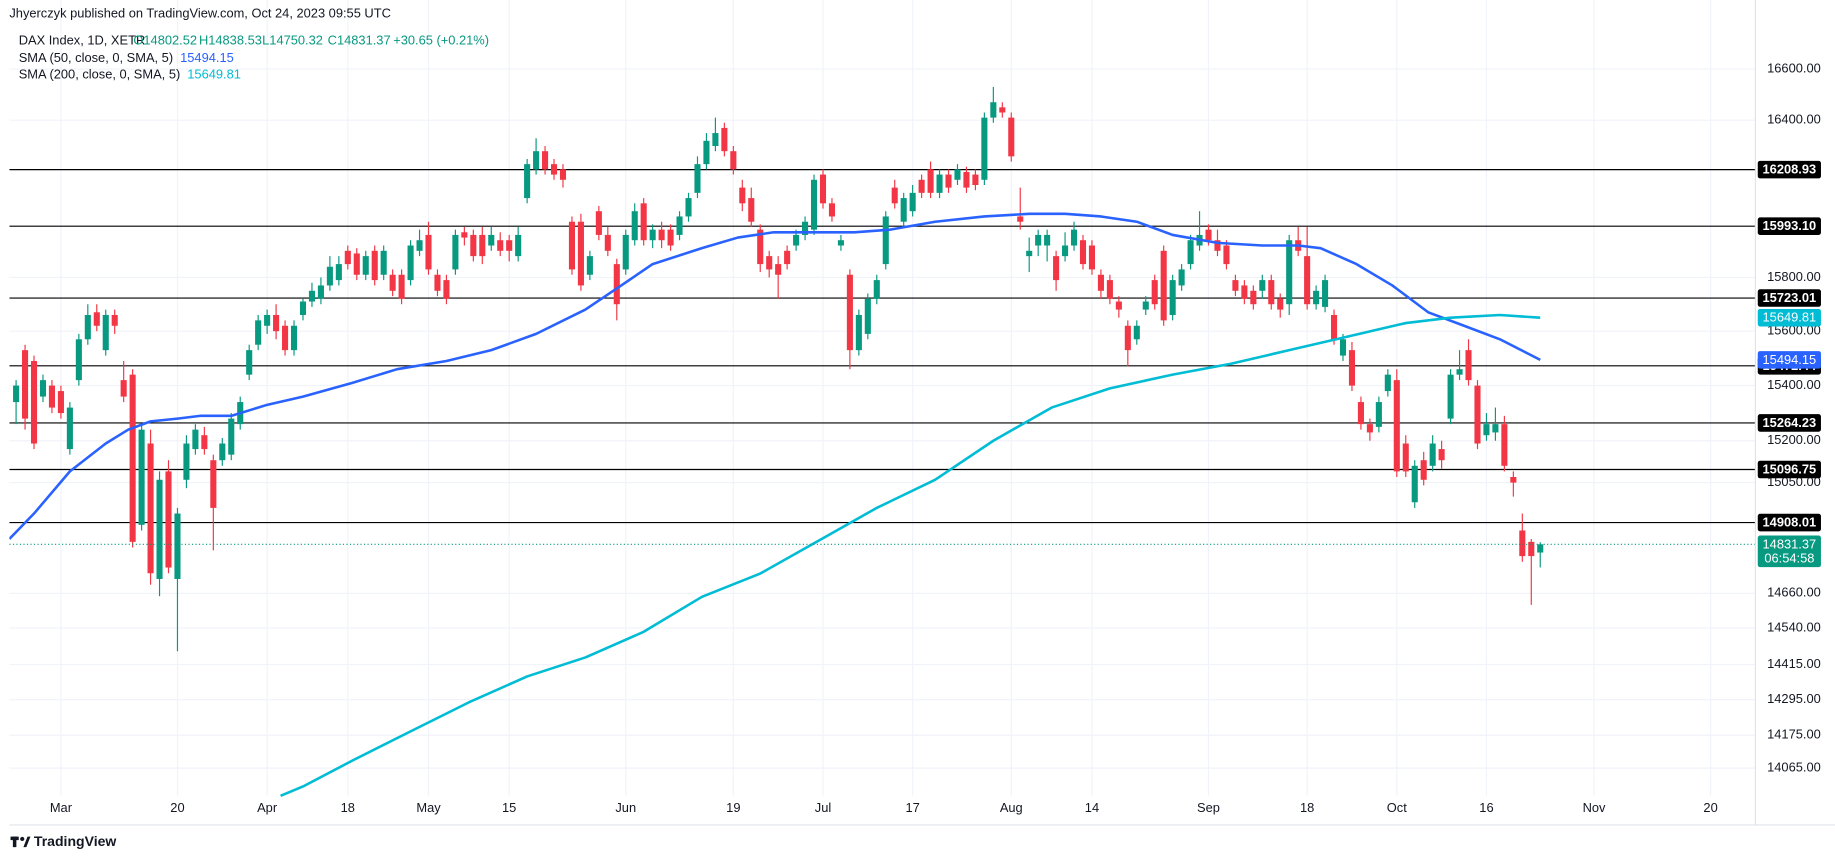 The width and height of the screenshot is (1835, 860). Describe the element at coordinates (1794, 439) in the screenshot. I see `y-tick-label: 15200.00` at that location.